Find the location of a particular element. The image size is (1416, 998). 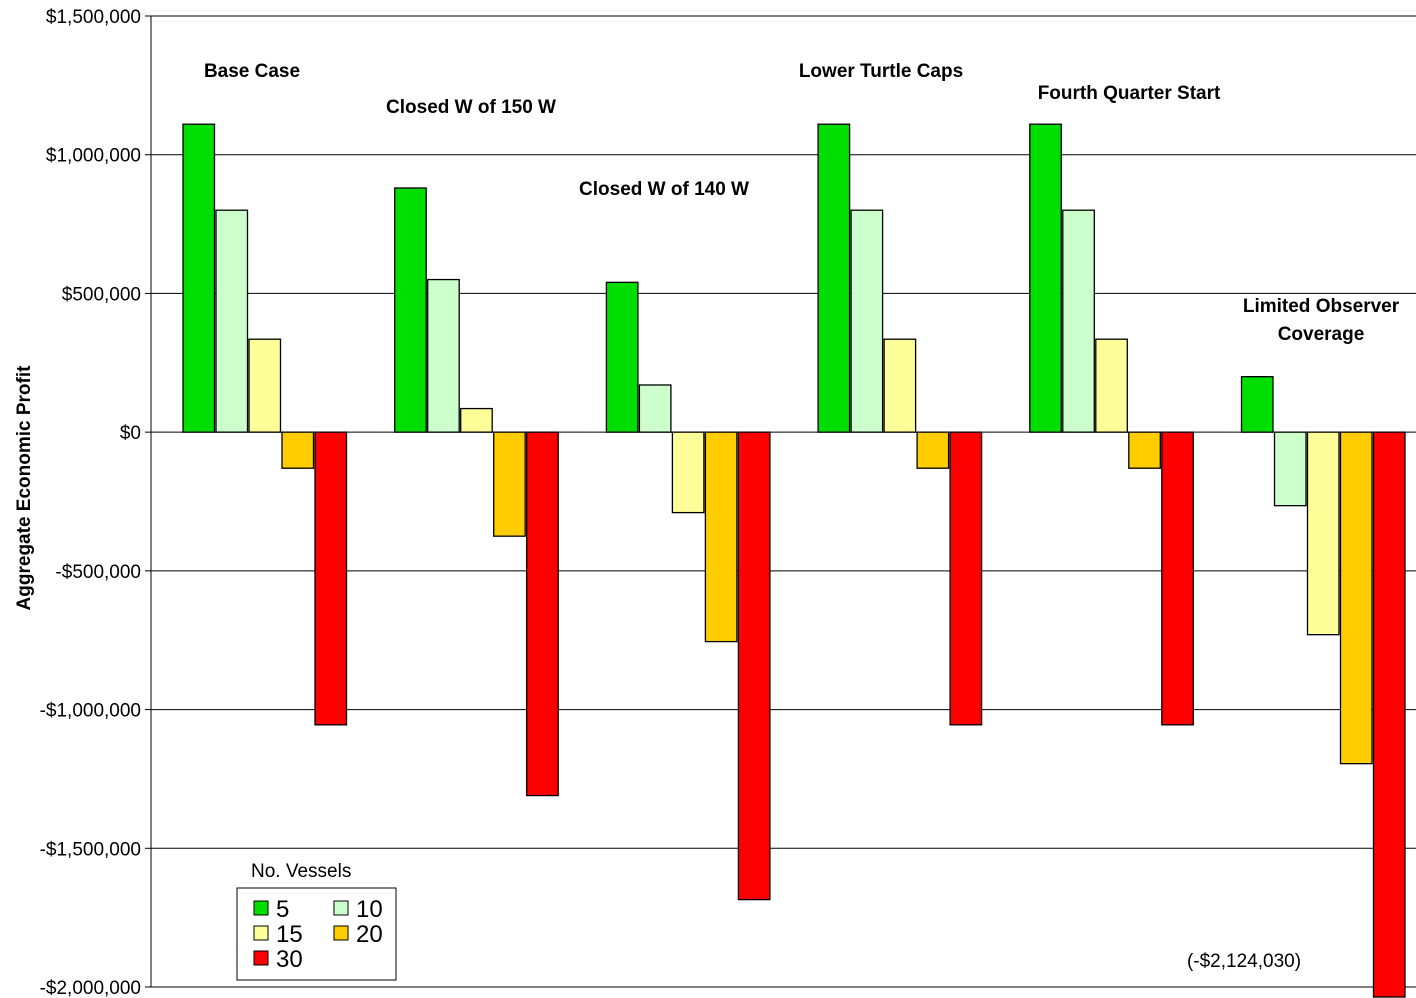

group-label: Coverage is located at coordinates (1321, 334).